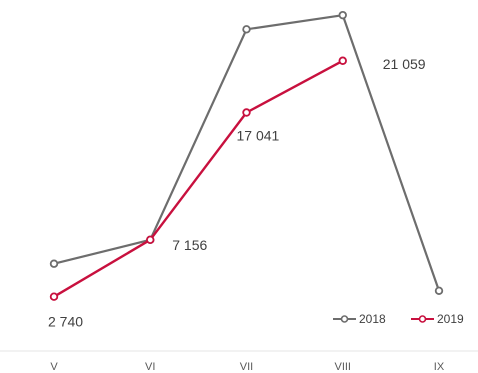 This screenshot has height=373, width=478. I want to click on x-tick-label: VII, so click(246, 367).